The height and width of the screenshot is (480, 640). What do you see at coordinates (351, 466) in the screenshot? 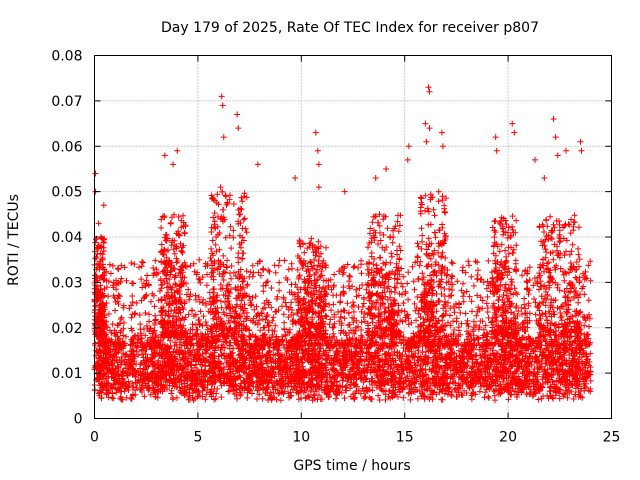
I see `x-axis-label: GPS time / hours` at bounding box center [351, 466].